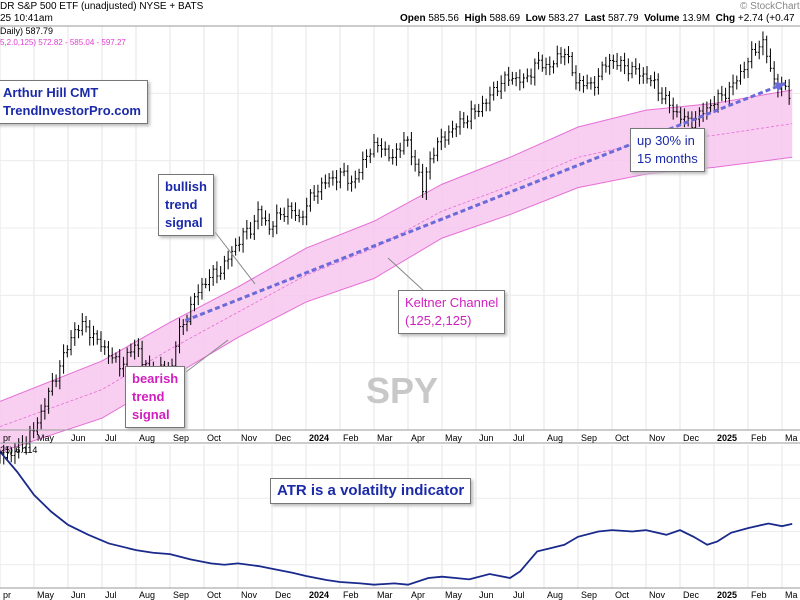 Image resolution: width=800 pixels, height=600 pixels. Describe the element at coordinates (623, 18) in the screenshot. I see `last-value: 587.79` at that location.